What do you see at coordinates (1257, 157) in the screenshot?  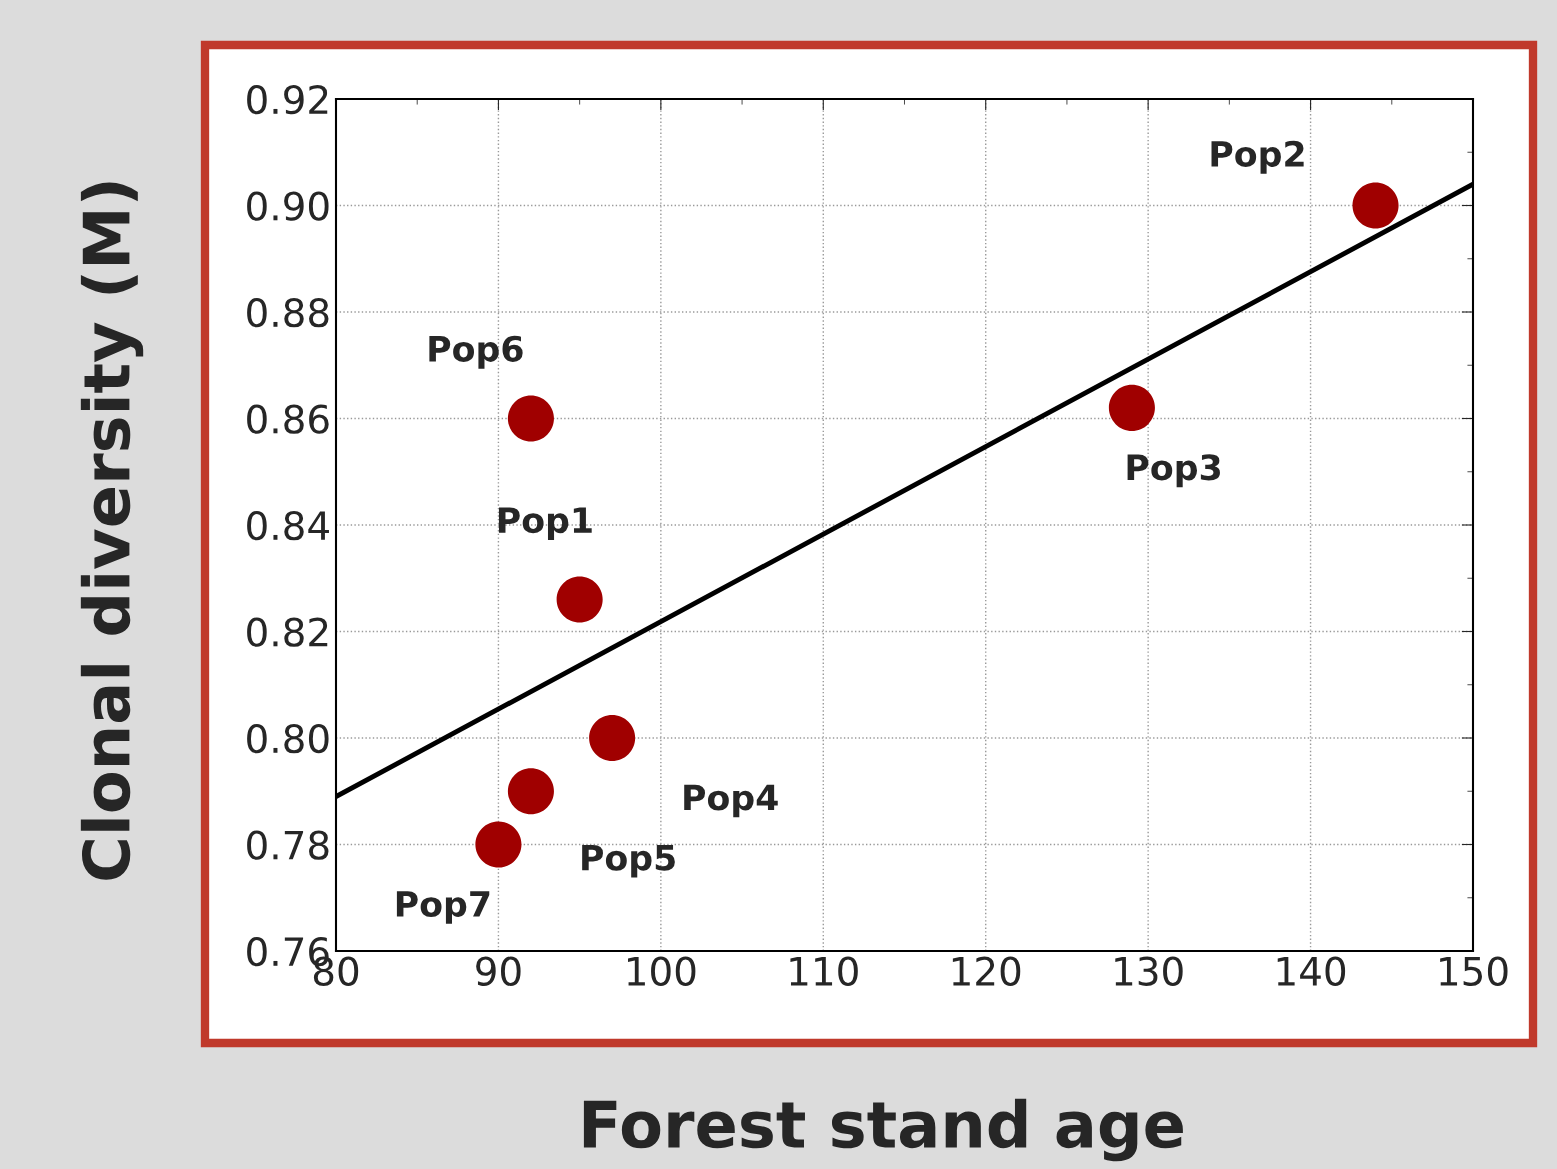 I see `annotation: Pop2` at bounding box center [1257, 157].